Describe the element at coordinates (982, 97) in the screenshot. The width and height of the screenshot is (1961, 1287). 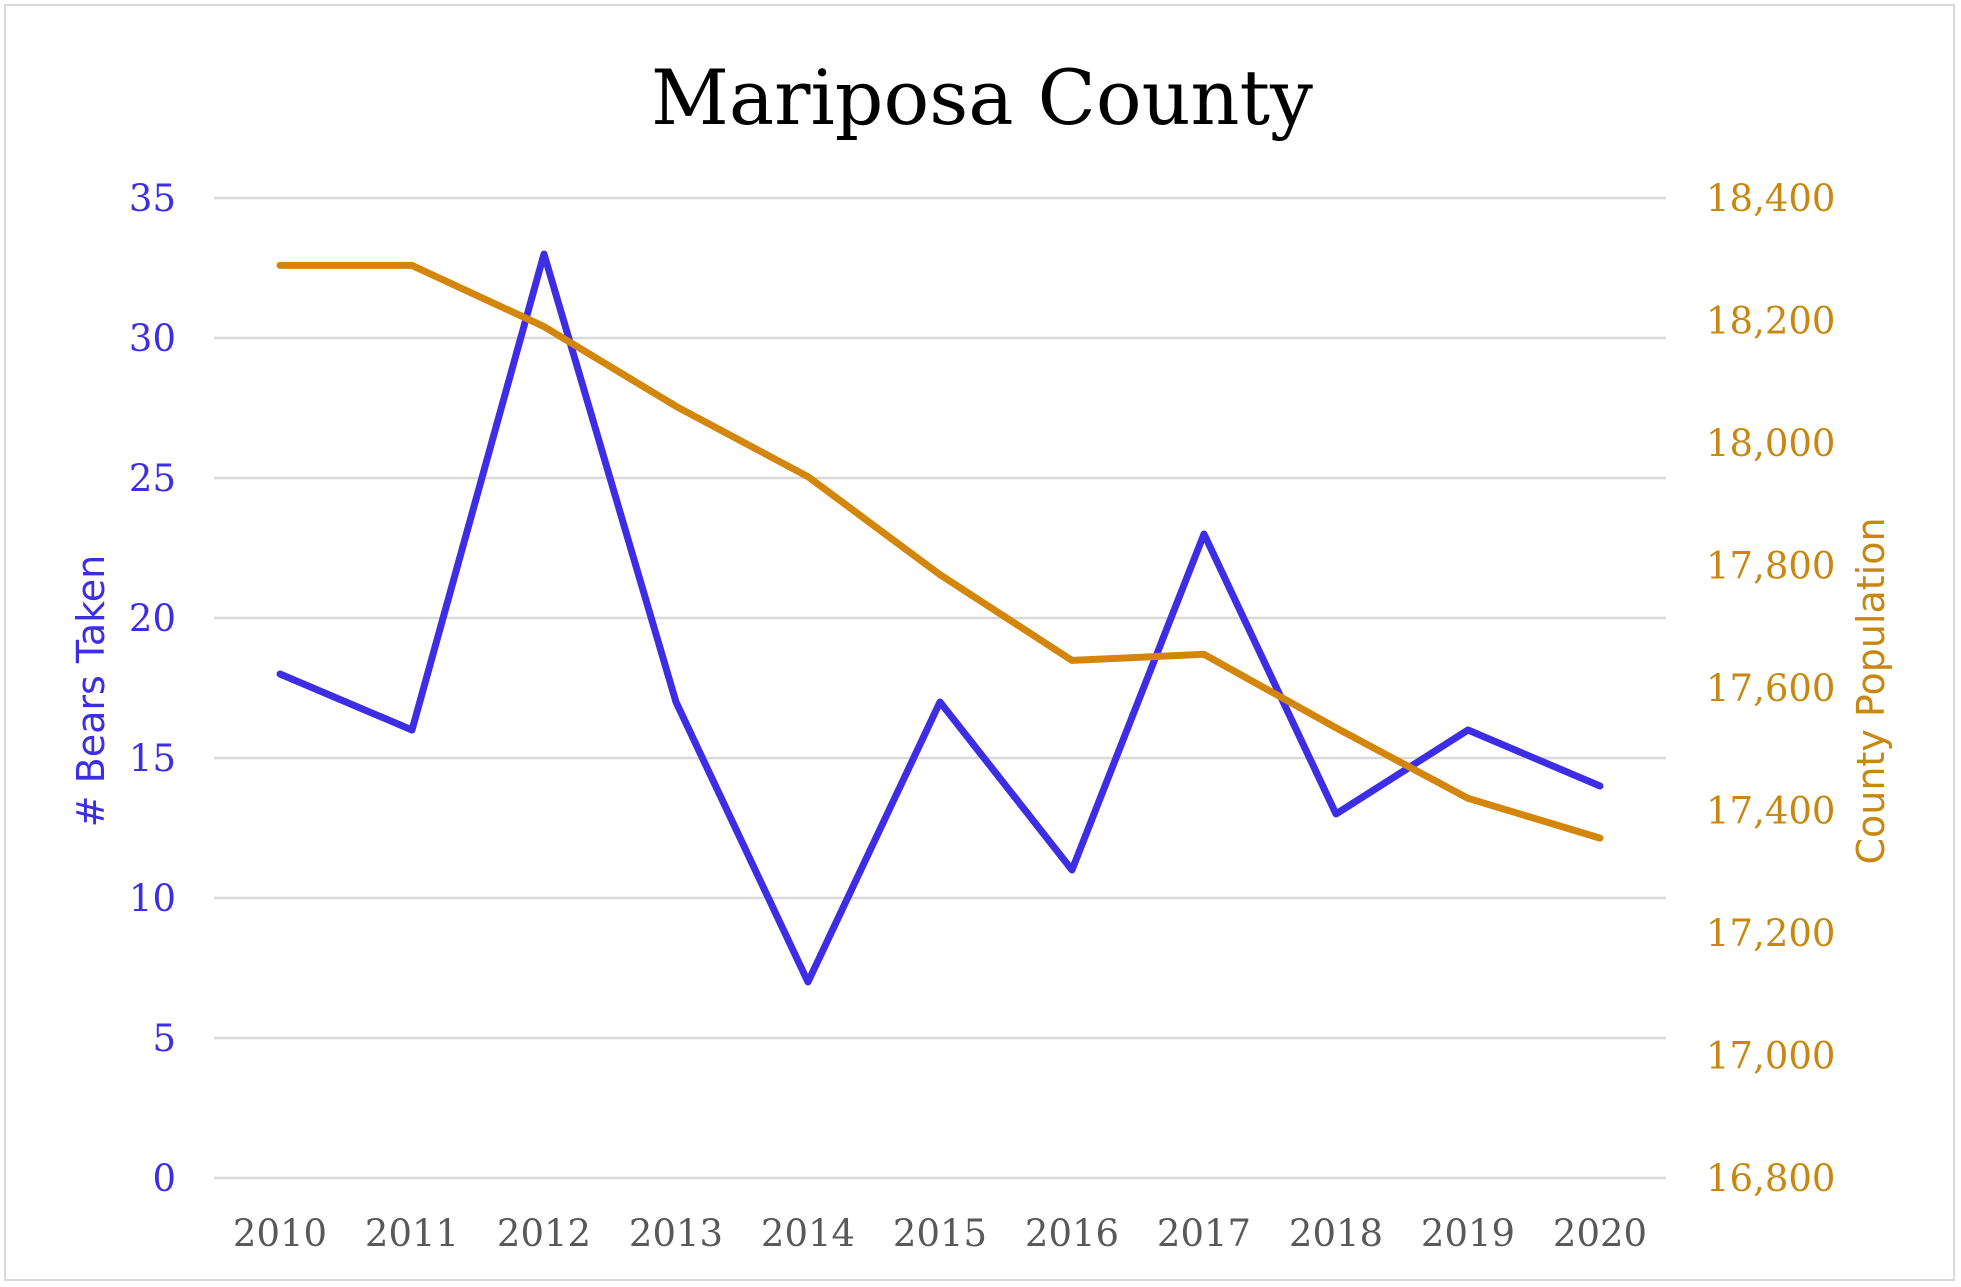
I see `chart-title: Mariposa County` at that location.